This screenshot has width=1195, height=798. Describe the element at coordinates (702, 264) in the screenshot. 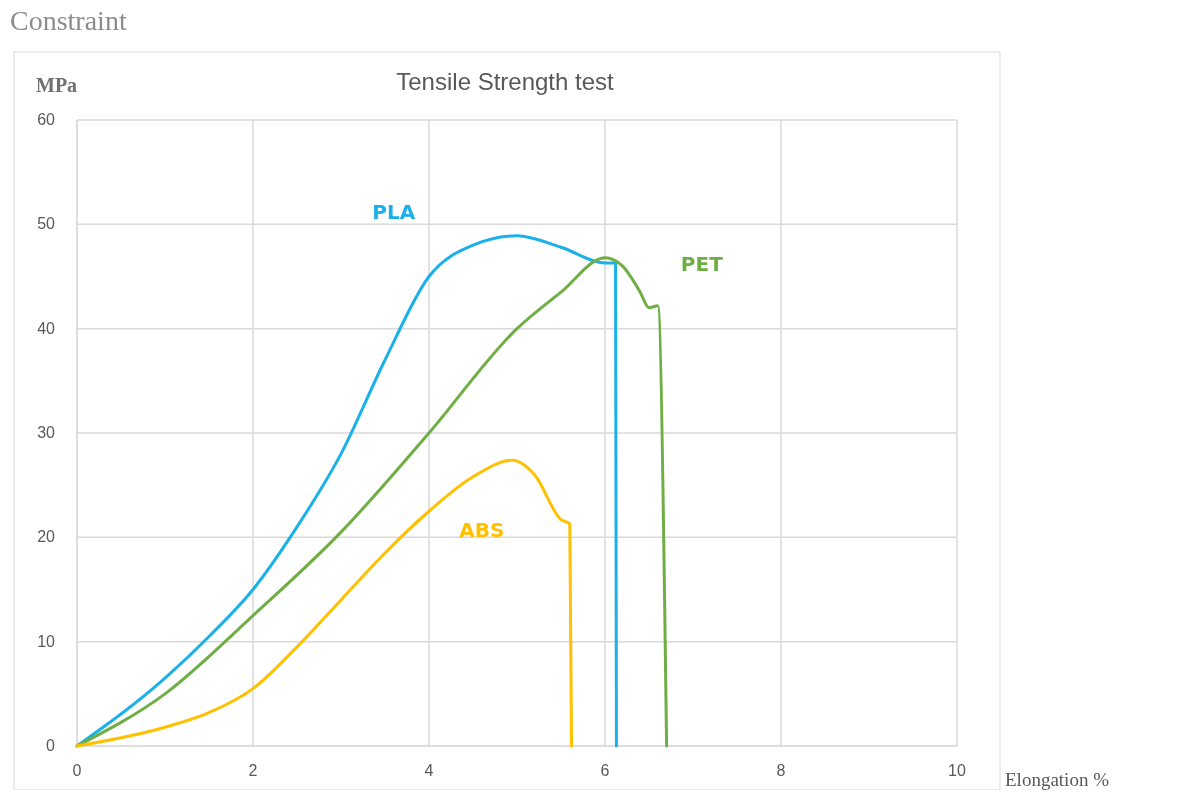

I see `series-label: PET` at that location.